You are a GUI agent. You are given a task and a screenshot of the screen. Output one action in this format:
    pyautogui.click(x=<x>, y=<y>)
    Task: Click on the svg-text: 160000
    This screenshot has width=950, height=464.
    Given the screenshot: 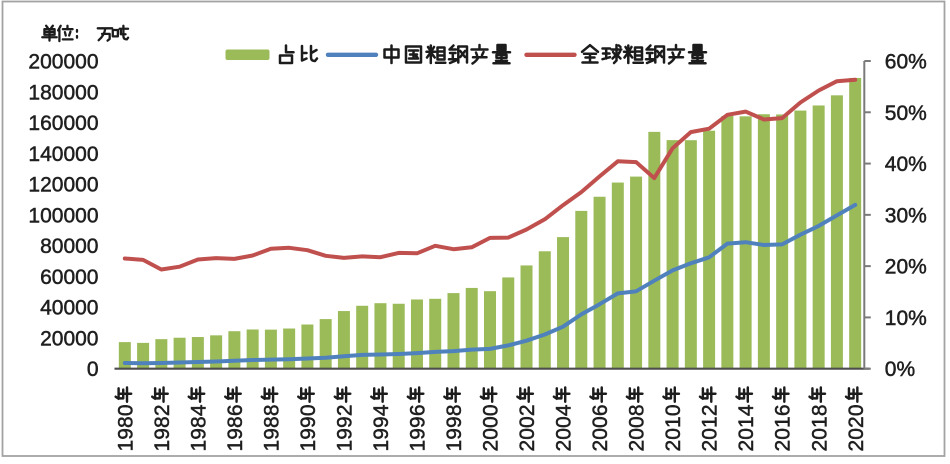 What is the action you would take?
    pyautogui.click(x=63, y=123)
    